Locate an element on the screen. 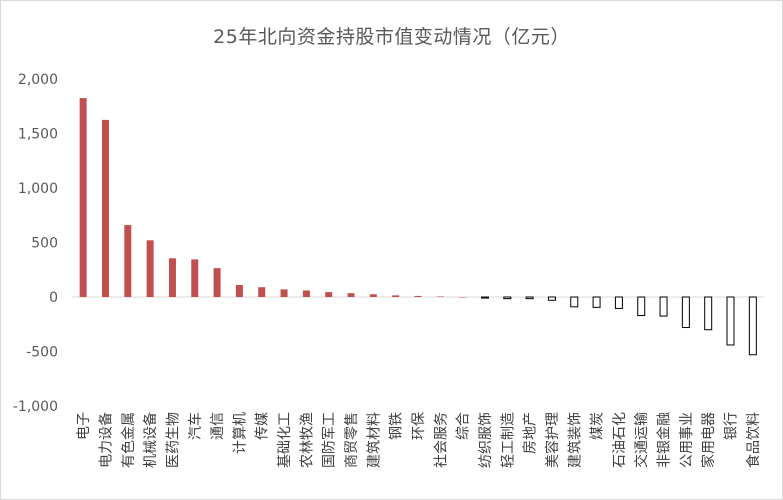  bar-医药生物 is located at coordinates (172, 277).